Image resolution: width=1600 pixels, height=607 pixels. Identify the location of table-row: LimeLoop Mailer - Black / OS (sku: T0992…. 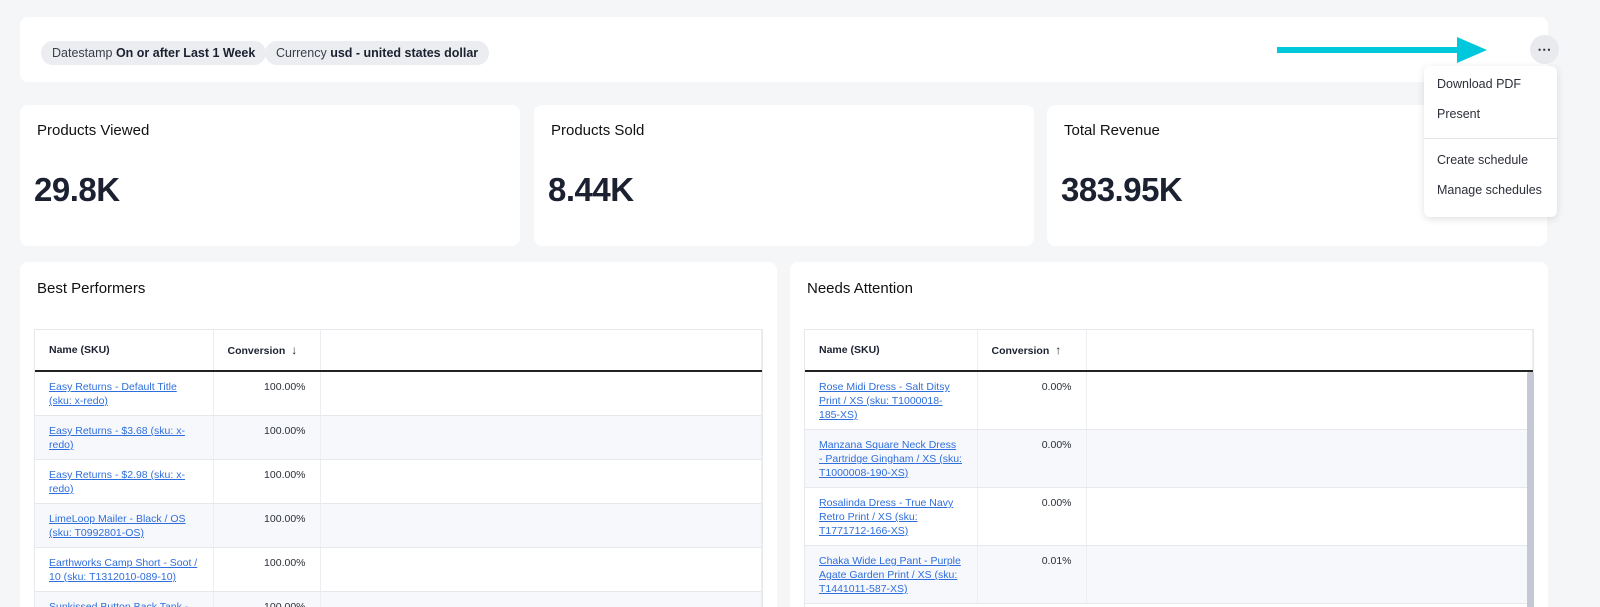
(398, 525).